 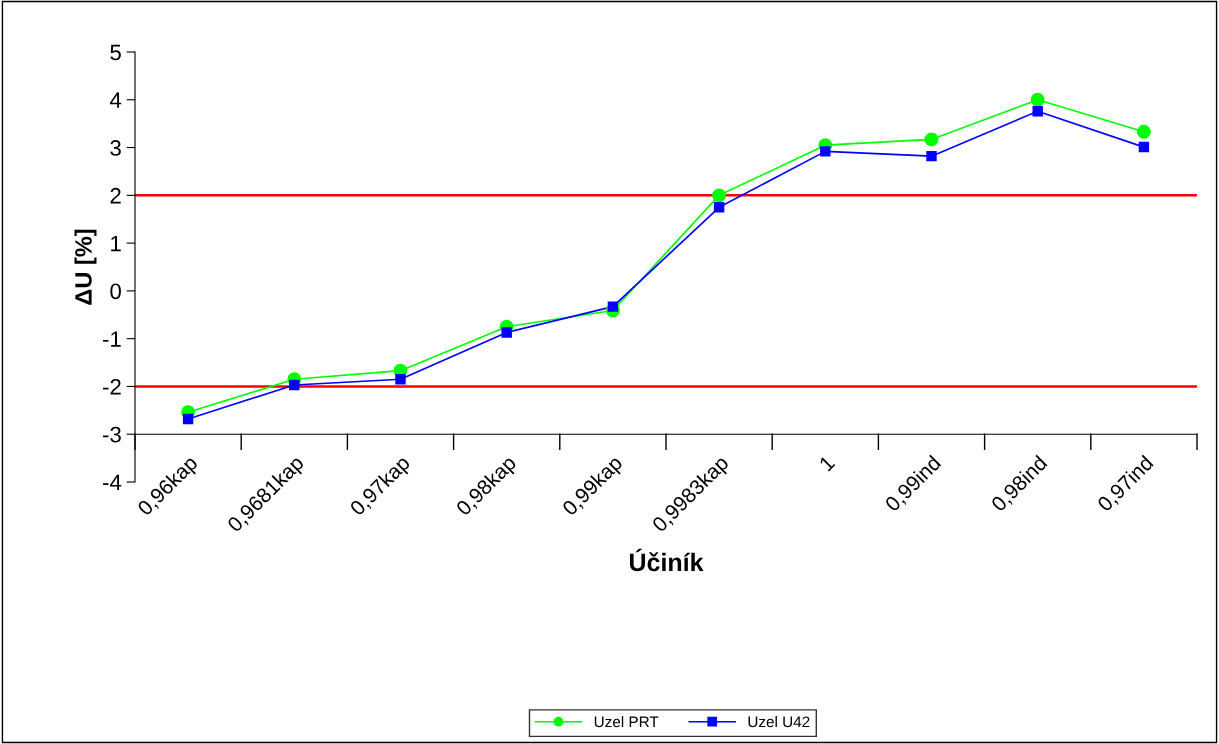 I want to click on y-tick-label: 4, so click(x=115, y=100).